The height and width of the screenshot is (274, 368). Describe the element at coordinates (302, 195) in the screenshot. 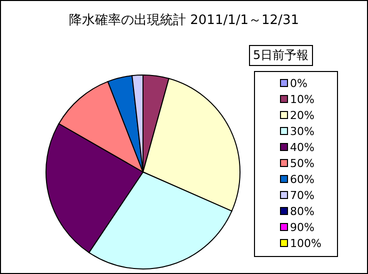

I see `legend-label: 70%` at that location.